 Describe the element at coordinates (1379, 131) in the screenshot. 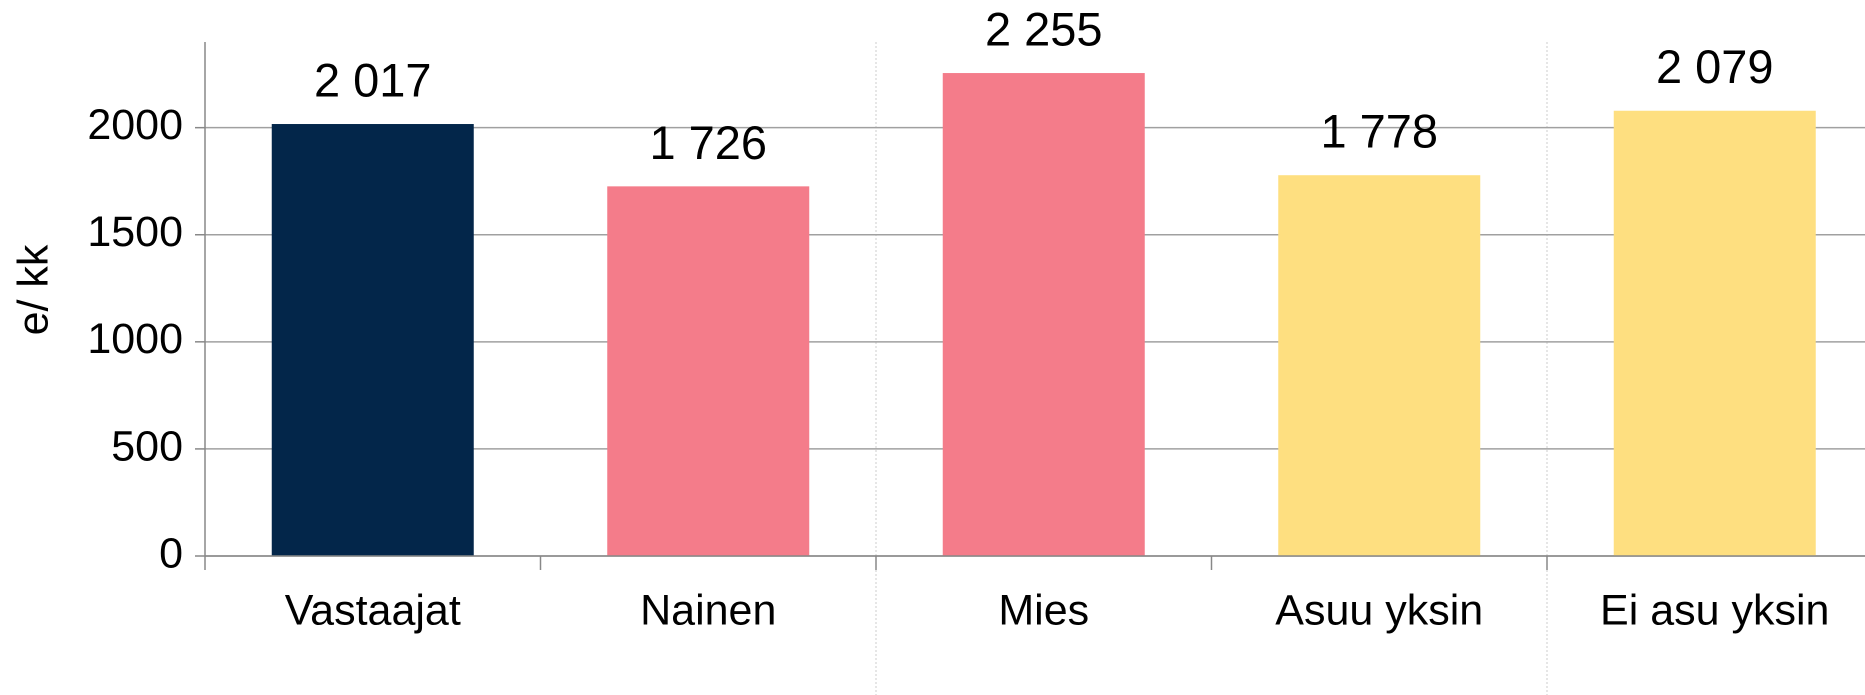

I see `value-label: 1 778` at that location.